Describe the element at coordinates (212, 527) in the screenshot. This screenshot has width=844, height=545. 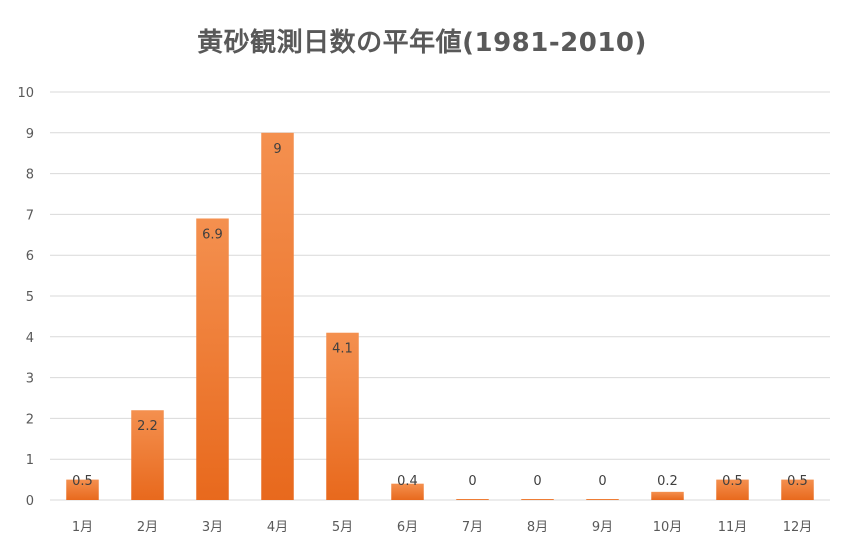
I see `x-tick-label: 3月` at that location.